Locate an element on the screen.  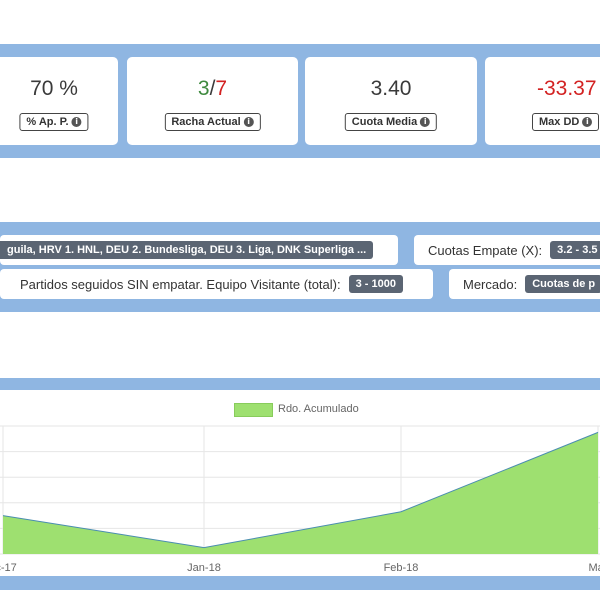
x-tick-label: Feb-18 is located at coordinates (401, 568).